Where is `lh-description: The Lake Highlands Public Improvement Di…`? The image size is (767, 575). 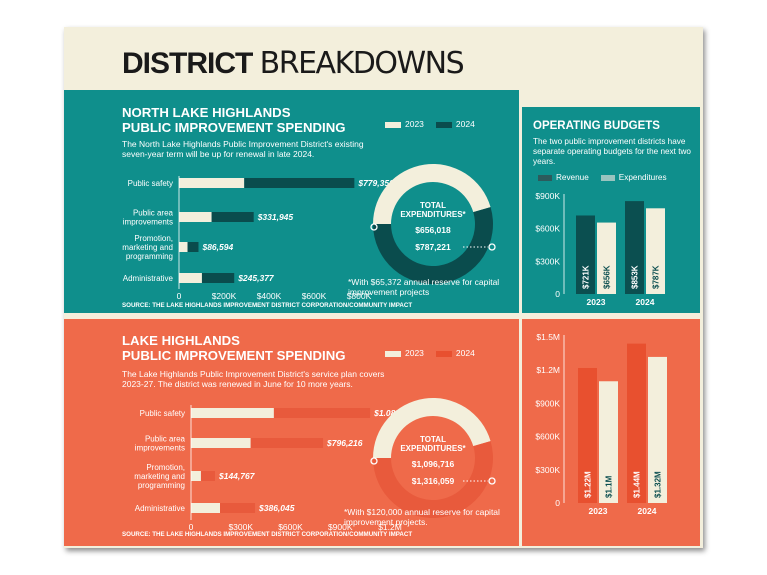 lh-description: The Lake Highlands Public Improvement Di… is located at coordinates (253, 379).